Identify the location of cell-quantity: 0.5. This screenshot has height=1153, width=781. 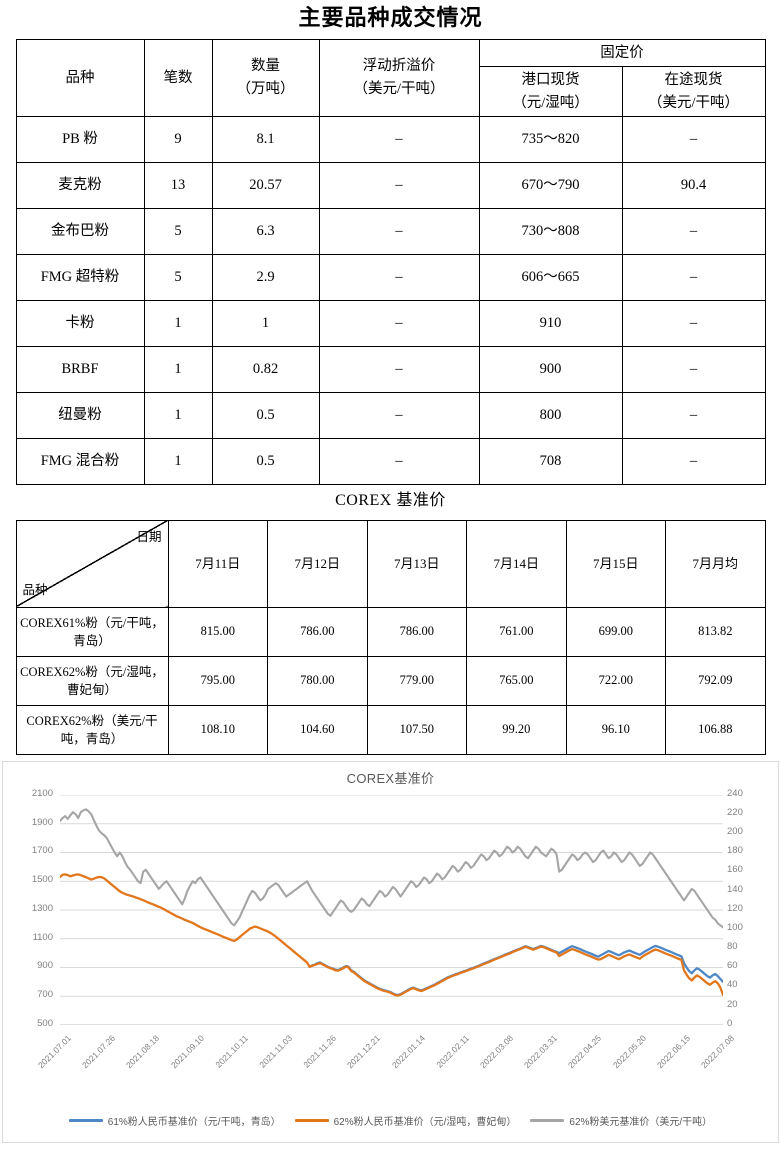
(265, 461).